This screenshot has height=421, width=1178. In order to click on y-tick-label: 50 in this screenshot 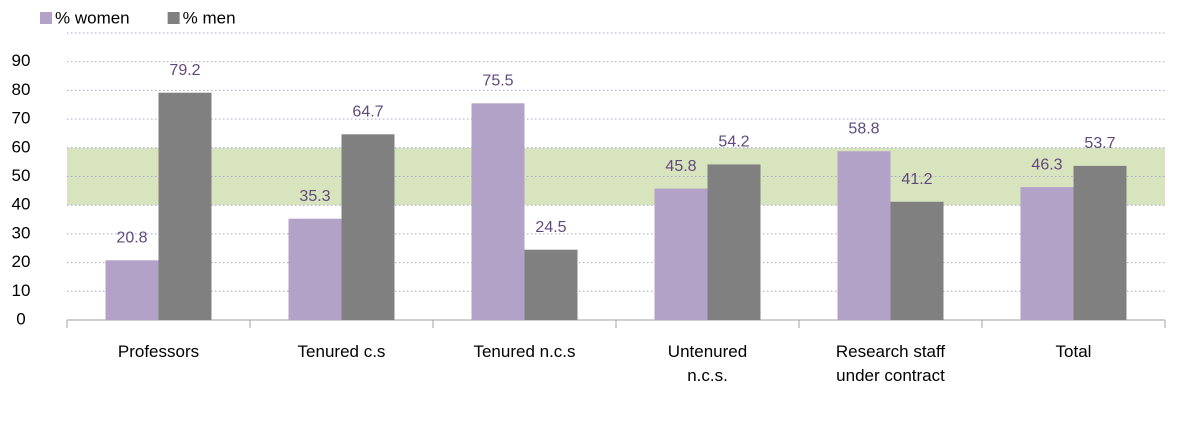, I will do `click(21, 175)`.